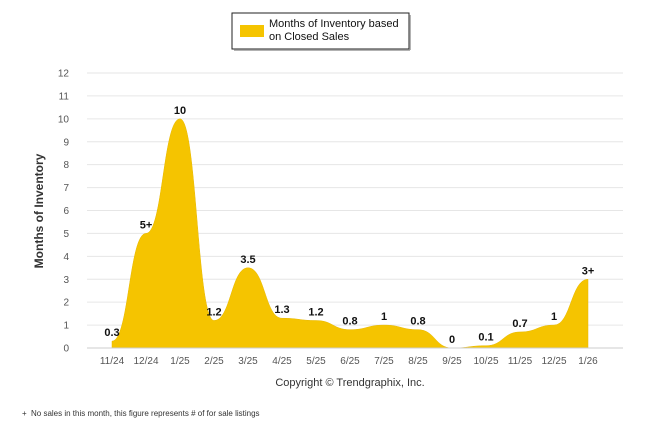 This screenshot has height=434, width=646. I want to click on y-tick-label: 2, so click(66, 303).